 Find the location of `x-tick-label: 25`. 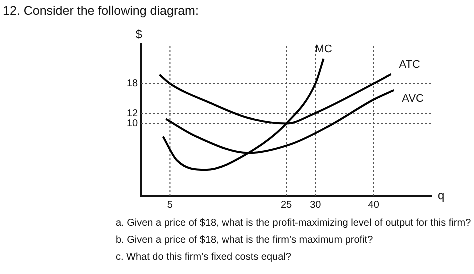

x-tick-label: 25 is located at coordinates (287, 205).